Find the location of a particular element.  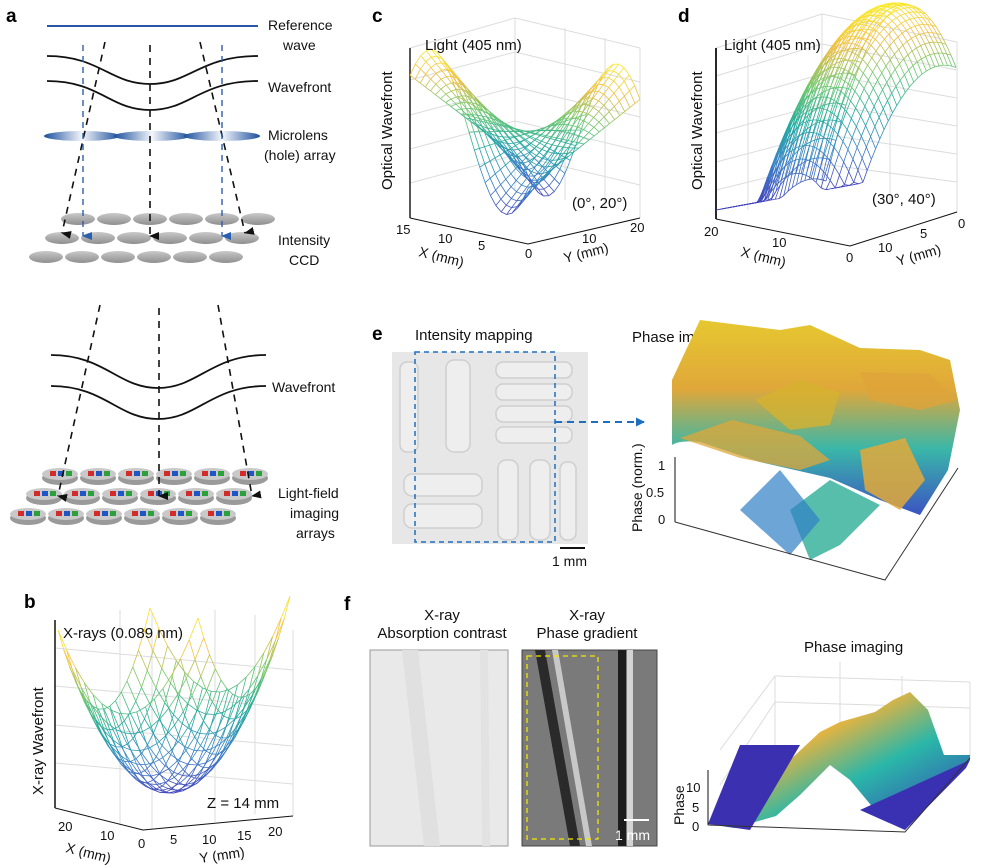

zlabel-c: Optical Wavefront is located at coordinates (387, 130).